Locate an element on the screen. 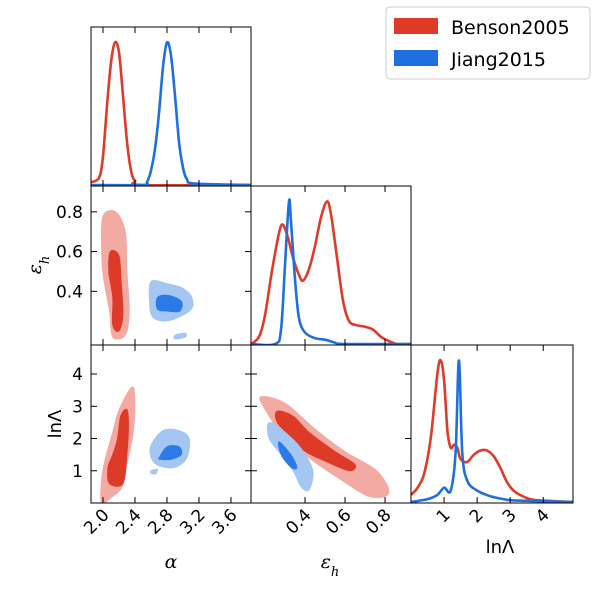 The height and width of the screenshot is (600, 600). x-axis-label-lnlambda: lnΛ is located at coordinates (500, 547).